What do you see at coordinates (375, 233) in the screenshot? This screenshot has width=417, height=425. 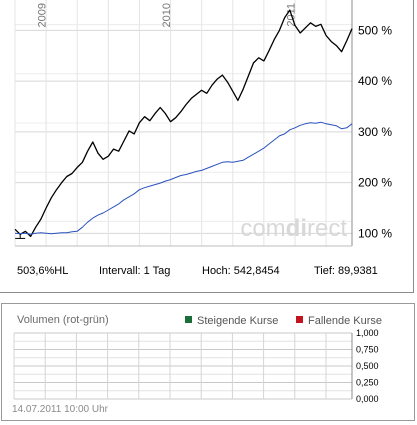 I see `y-tick-label: 100 %` at bounding box center [375, 233].